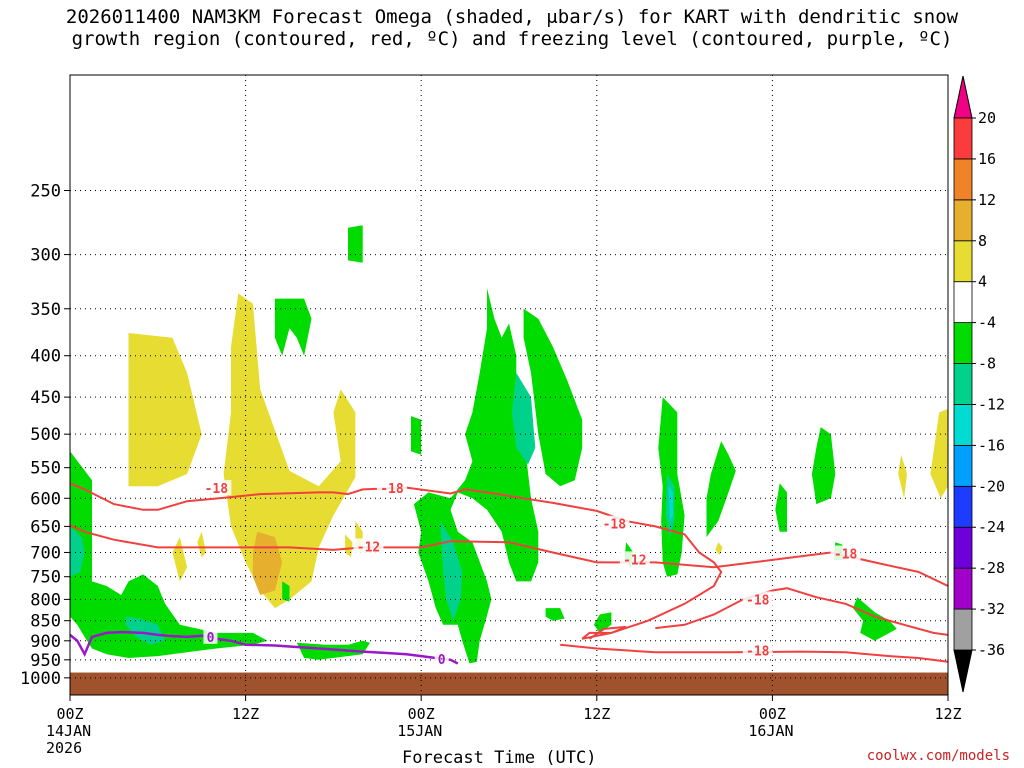 Image resolution: width=1024 pixels, height=768 pixels. Describe the element at coordinates (991, 445) in the screenshot. I see `colorbar-tick-label: -16` at that location.